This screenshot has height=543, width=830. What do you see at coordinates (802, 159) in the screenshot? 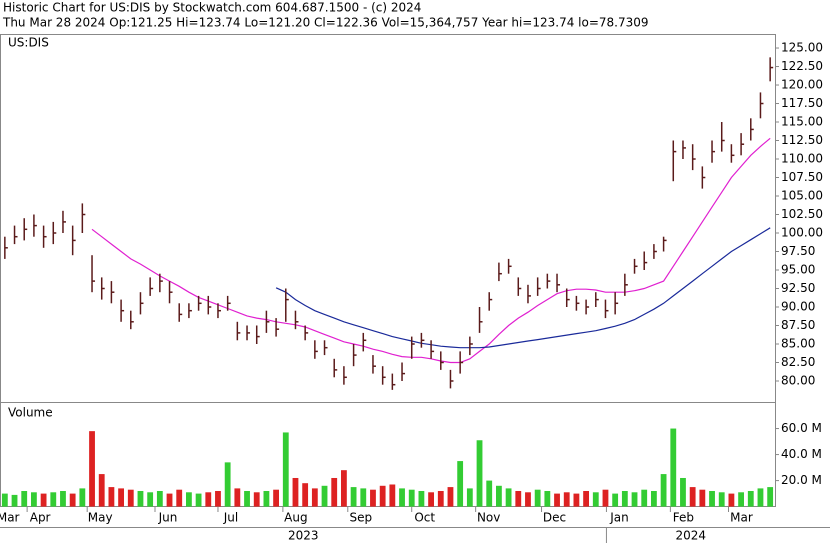
I see `y-tick-label: 110.00` at bounding box center [802, 159].